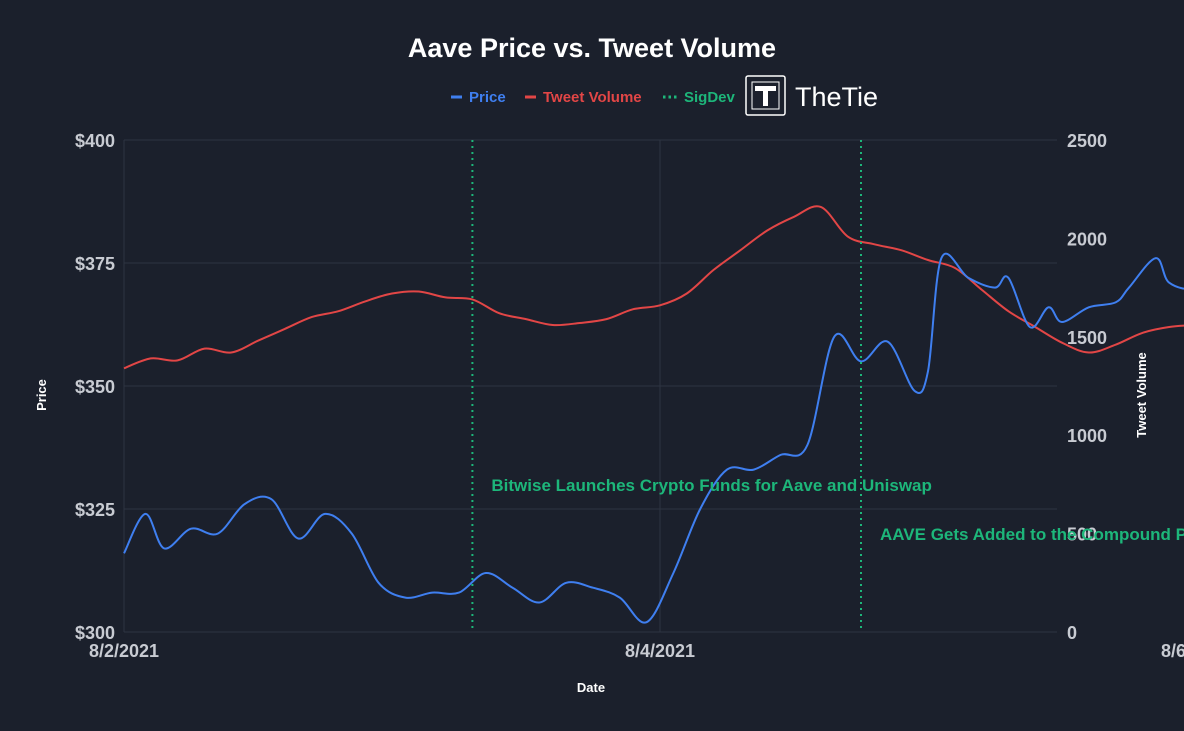 The height and width of the screenshot is (731, 1184). Describe the element at coordinates (487, 97) in the screenshot. I see `legend-label-price: Price` at that location.